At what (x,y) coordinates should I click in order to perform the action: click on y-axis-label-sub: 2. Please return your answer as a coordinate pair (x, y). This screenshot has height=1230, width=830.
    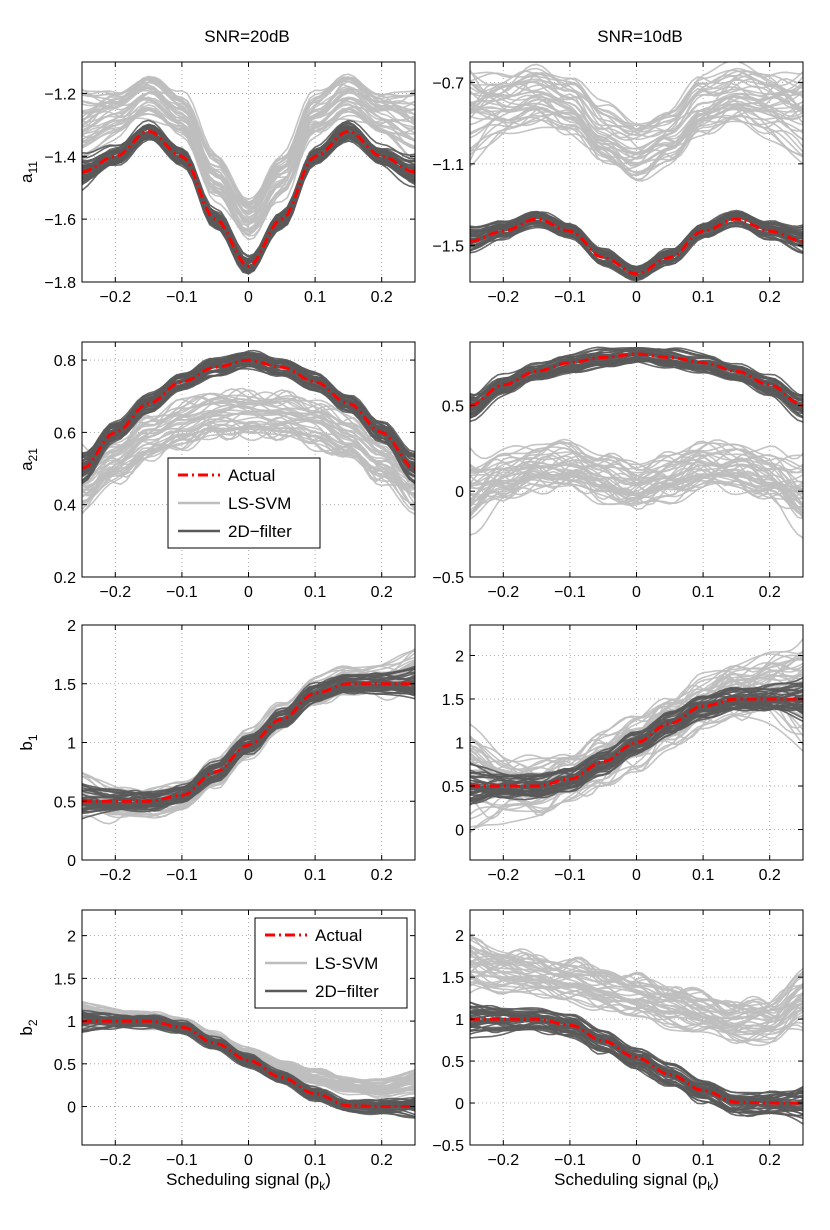
    Looking at the image, I should click on (33, 1022).